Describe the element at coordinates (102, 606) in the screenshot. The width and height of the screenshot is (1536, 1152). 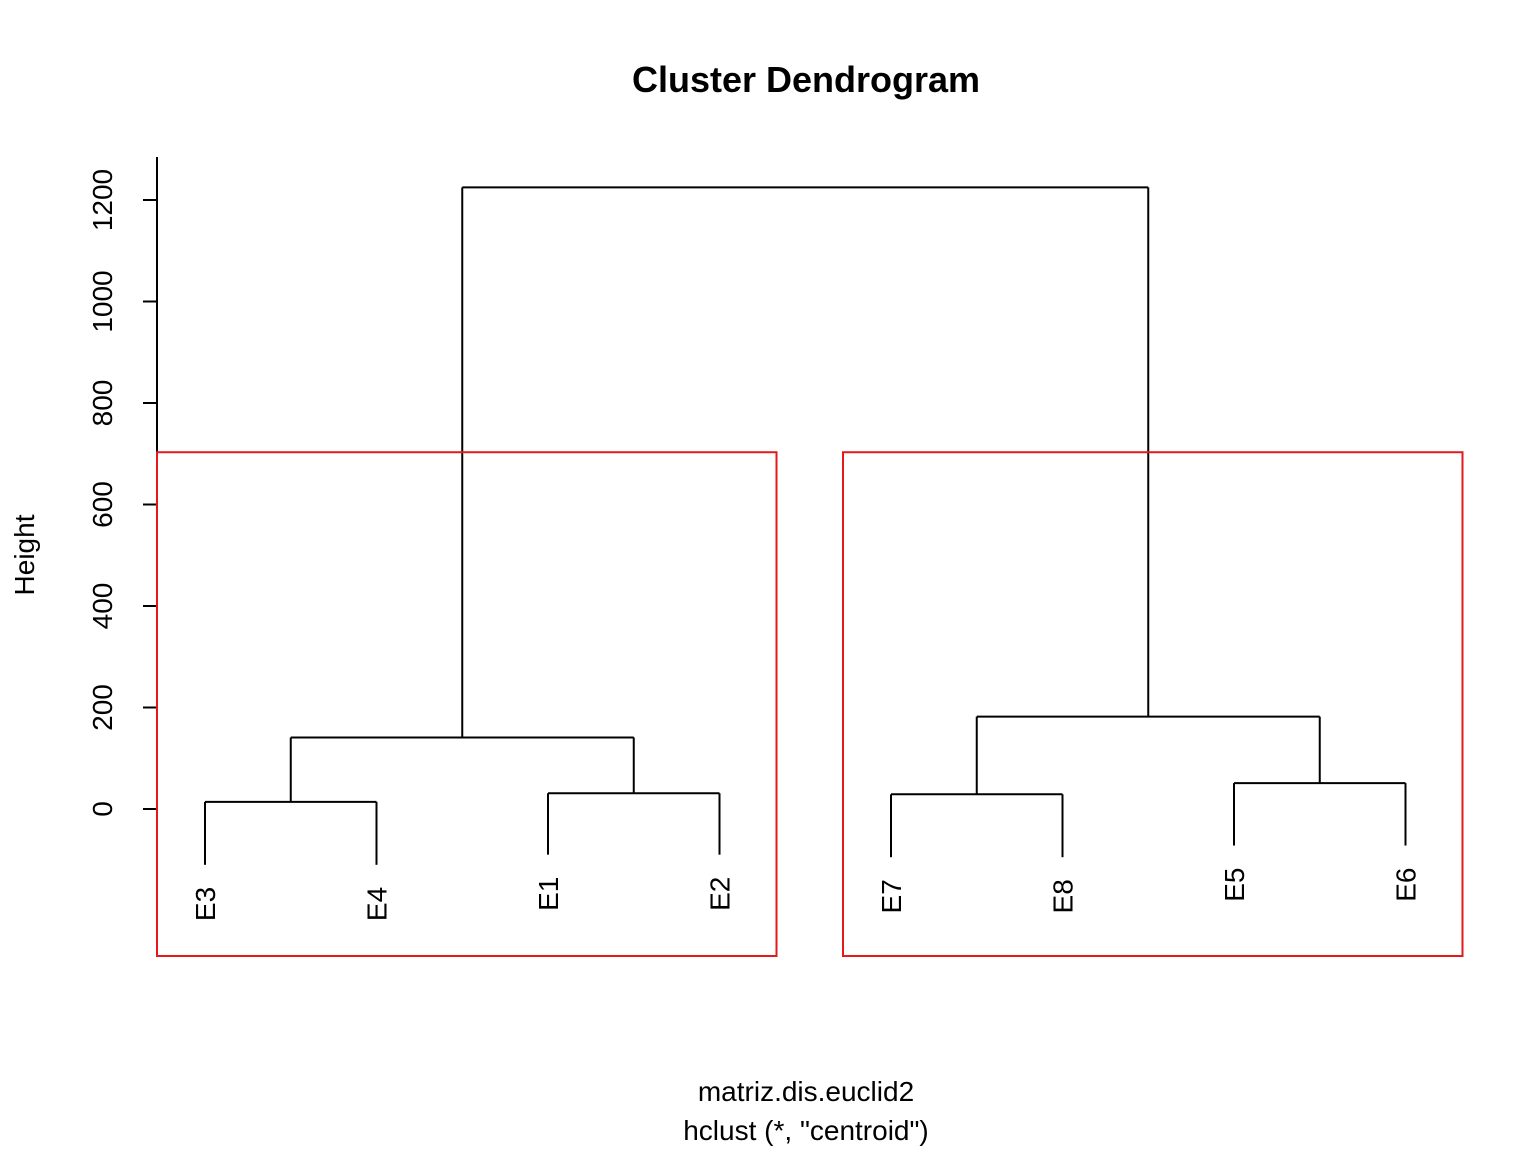
I see `y-tick-label-400: 400` at that location.